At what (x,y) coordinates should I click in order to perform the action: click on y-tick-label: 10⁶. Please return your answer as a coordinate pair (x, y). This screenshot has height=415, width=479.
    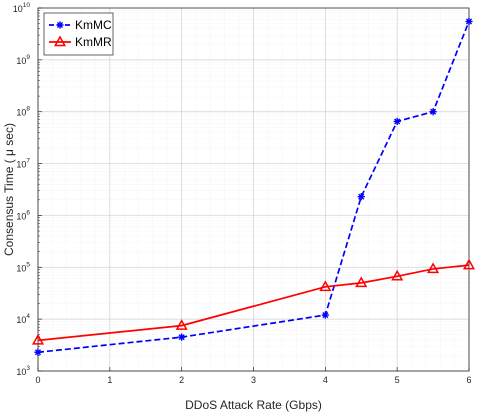
    Looking at the image, I should click on (23, 215).